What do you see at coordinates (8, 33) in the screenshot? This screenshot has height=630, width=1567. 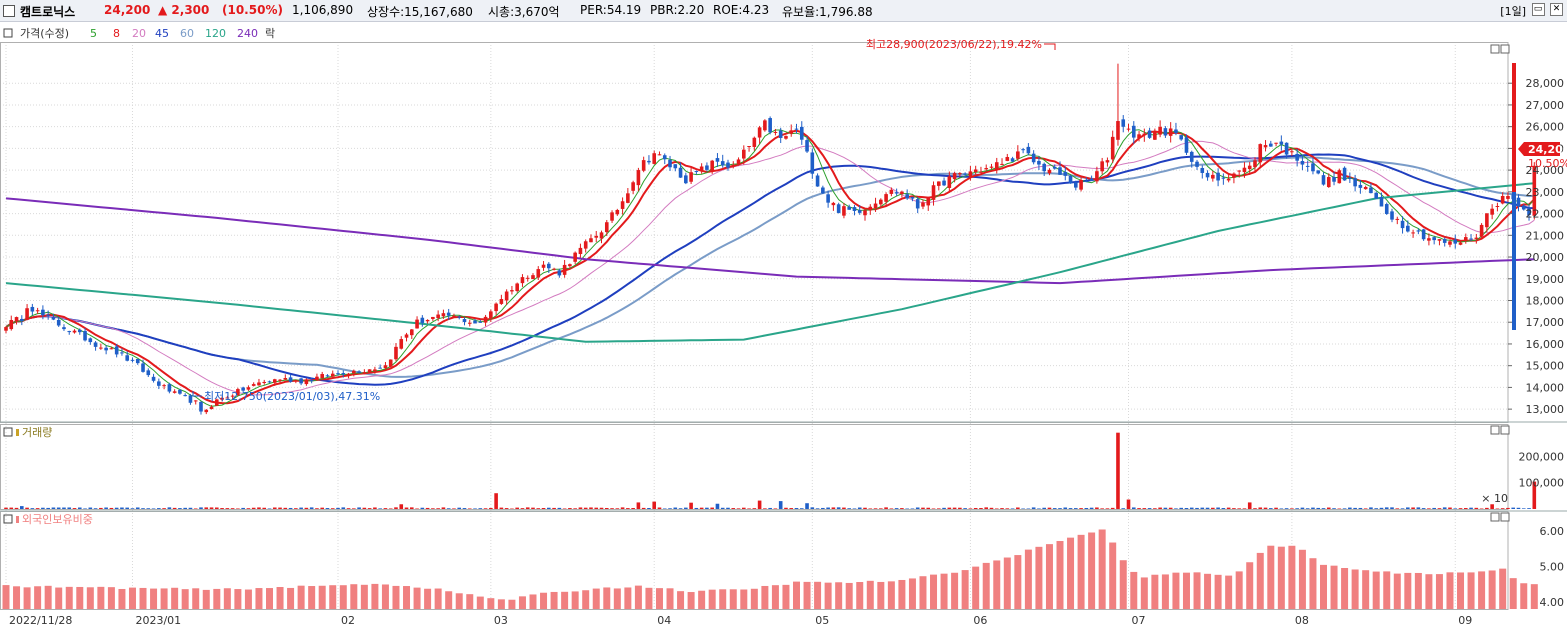 I see `legend-toggle-icon` at bounding box center [8, 33].